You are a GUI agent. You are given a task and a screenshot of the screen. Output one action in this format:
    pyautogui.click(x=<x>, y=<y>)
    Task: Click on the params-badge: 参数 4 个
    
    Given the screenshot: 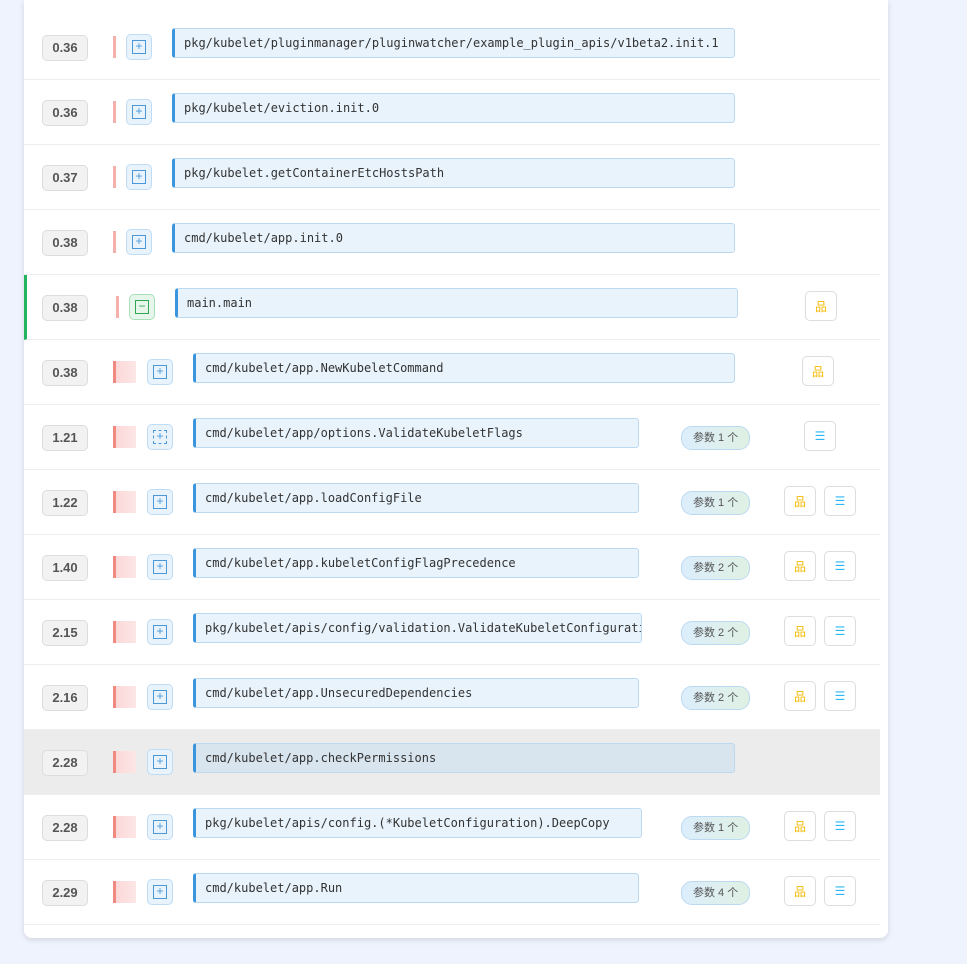 What is the action you would take?
    pyautogui.click(x=716, y=893)
    